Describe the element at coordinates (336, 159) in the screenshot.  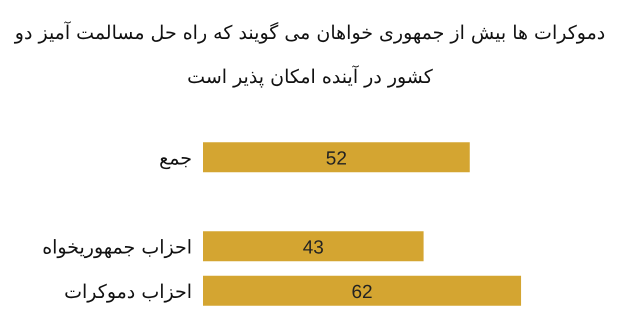
I see `data-label: 52` at that location.